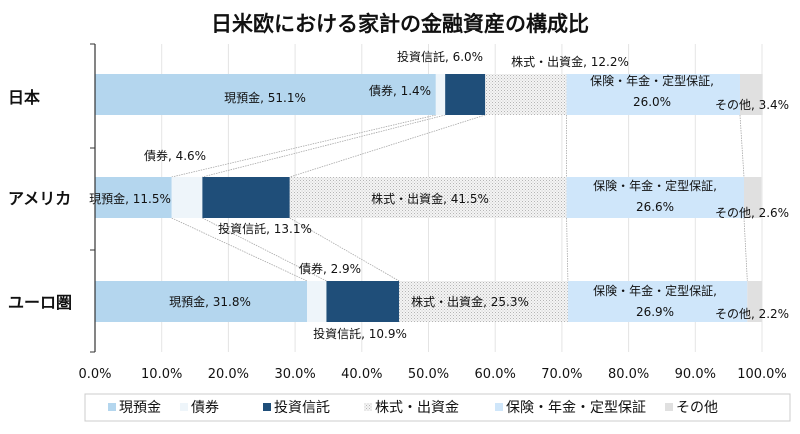 The image size is (800, 434). Describe the element at coordinates (400, 90) in the screenshot. I see `data-label: 債券, 1.4%` at that location.